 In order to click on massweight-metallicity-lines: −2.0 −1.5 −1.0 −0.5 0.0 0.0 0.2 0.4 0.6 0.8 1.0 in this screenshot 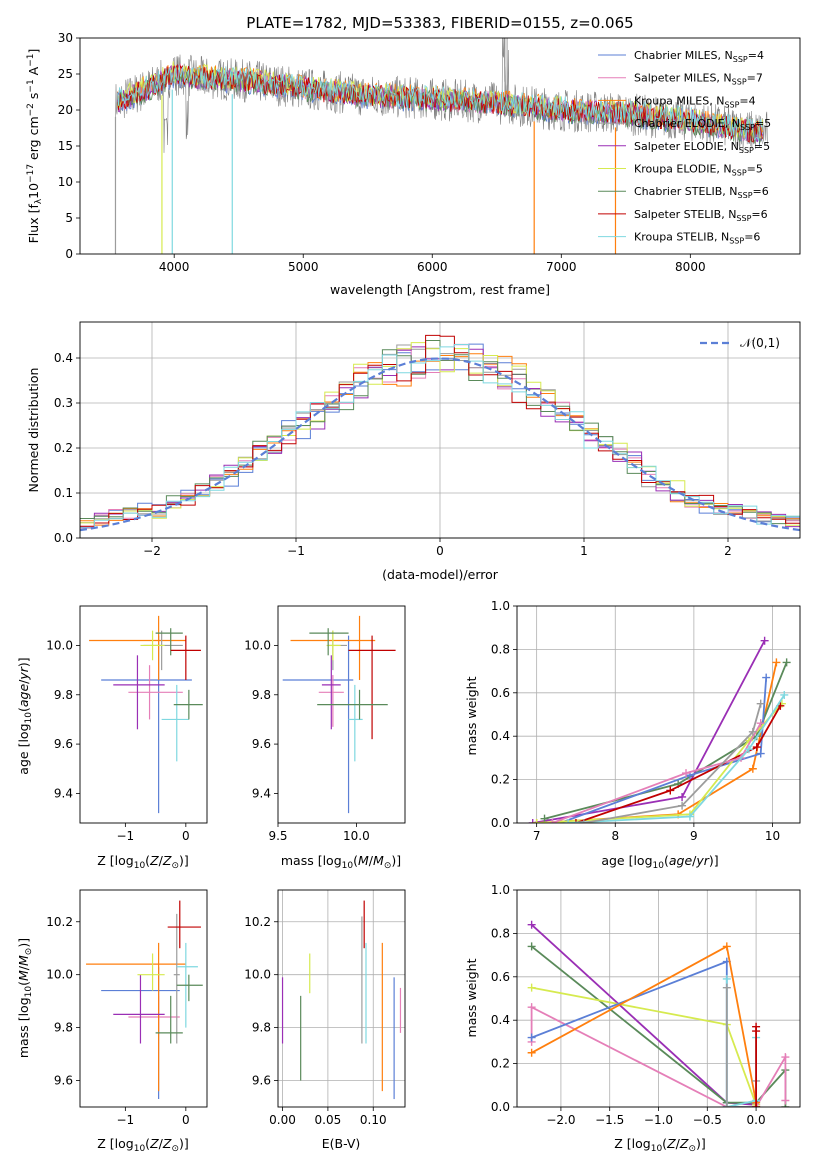, I will do `click(646, 1005)`.